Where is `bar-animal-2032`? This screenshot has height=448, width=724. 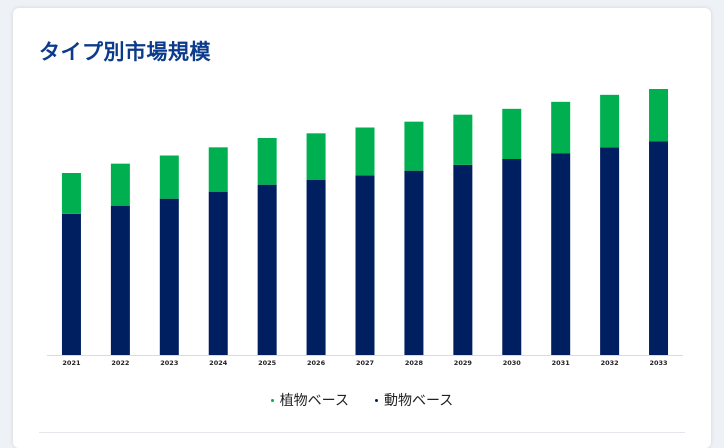
bar-animal-2032 is located at coordinates (610, 251).